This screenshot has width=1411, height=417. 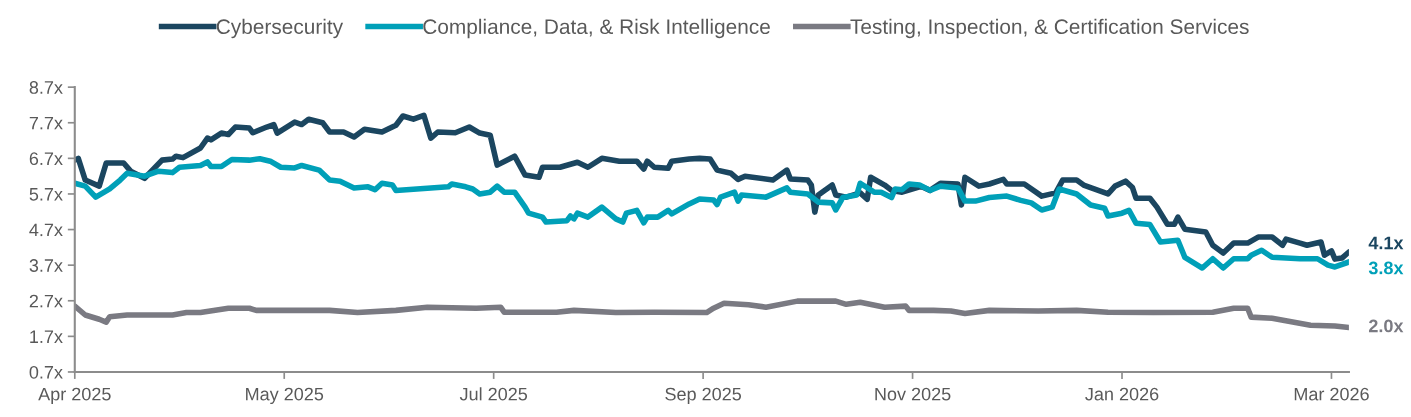 What do you see at coordinates (1331, 394) in the screenshot?
I see `x-tick-label: Mar 2026` at bounding box center [1331, 394].